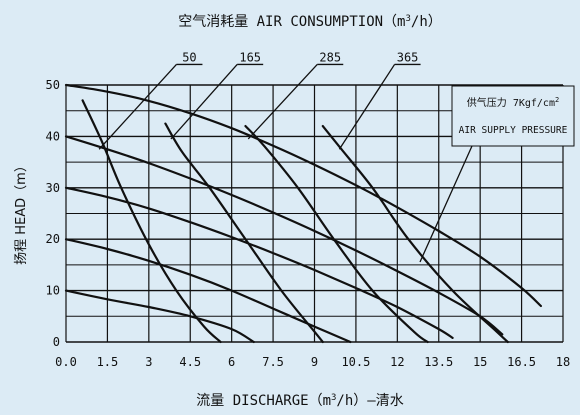 Image resolution: width=580 pixels, height=415 pixels. Describe the element at coordinates (513, 102) in the screenshot. I see `supply-pressure-label: 供气压力 7Kgf/cm2` at that location.